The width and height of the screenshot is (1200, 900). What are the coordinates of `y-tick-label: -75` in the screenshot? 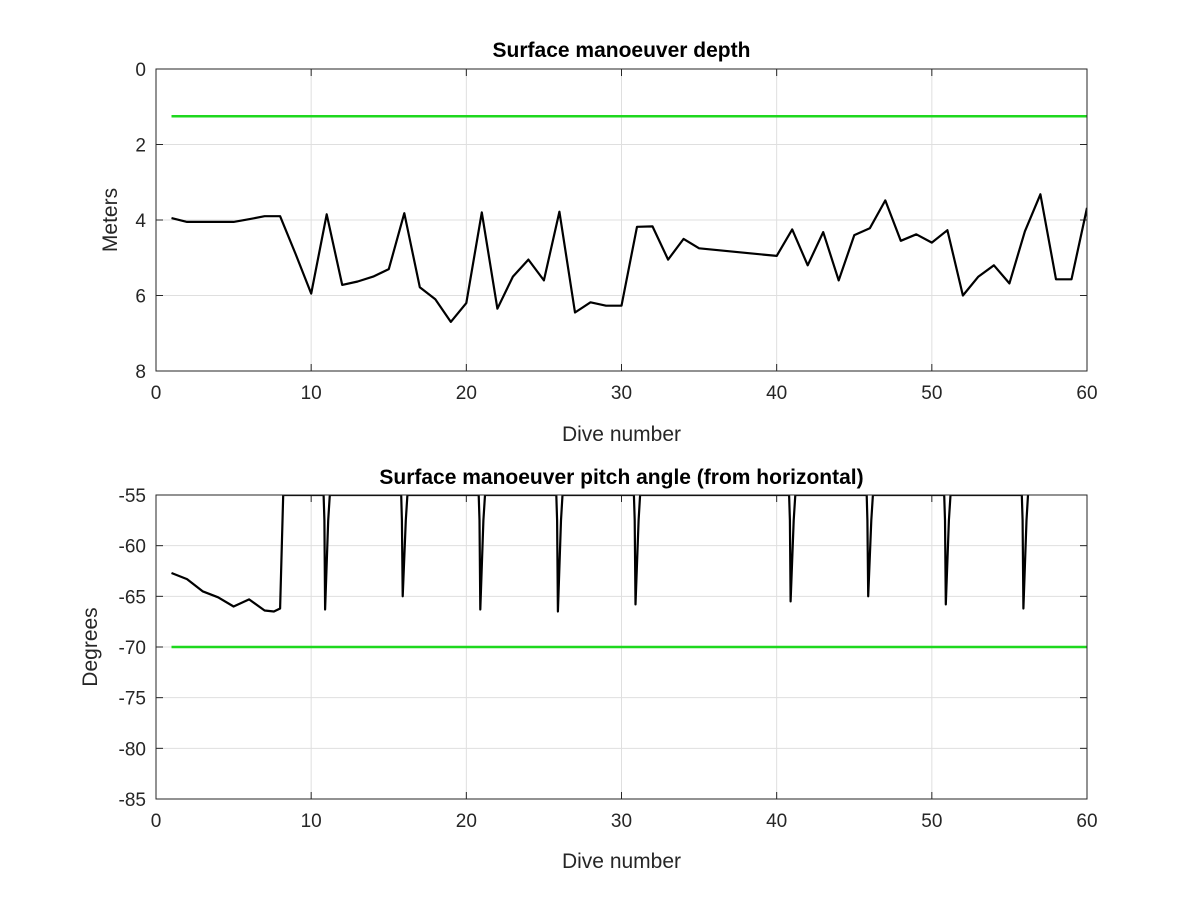 It's located at (132, 699).